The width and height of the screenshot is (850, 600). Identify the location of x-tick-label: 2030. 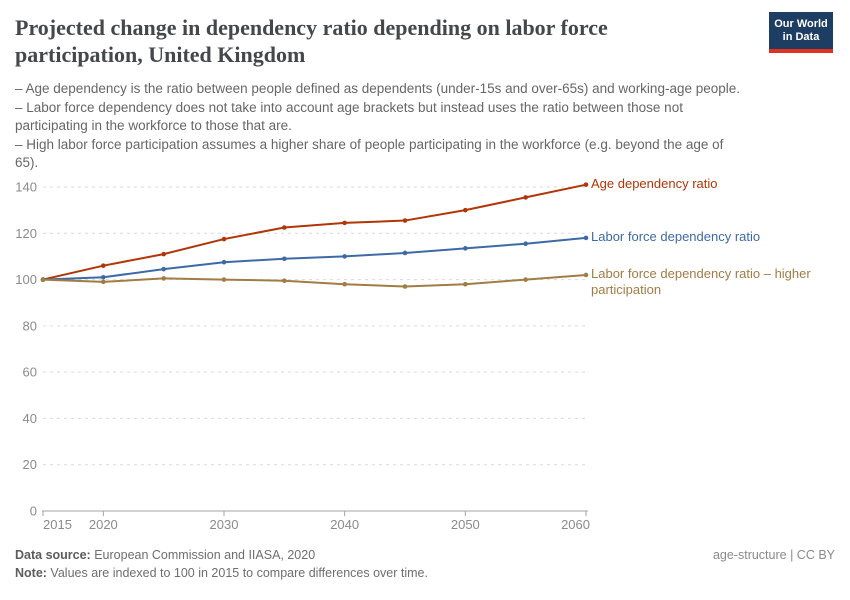
(224, 524).